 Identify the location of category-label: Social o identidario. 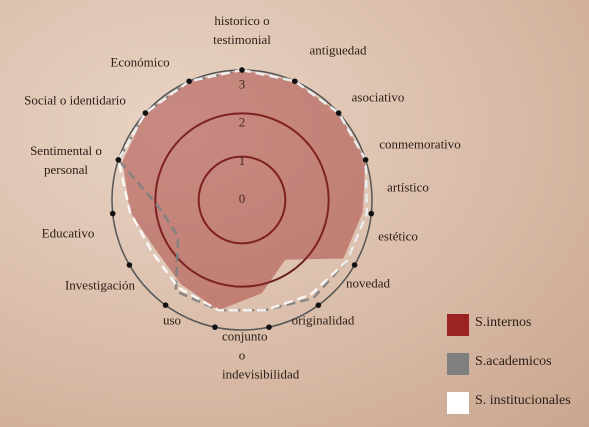
(75, 100).